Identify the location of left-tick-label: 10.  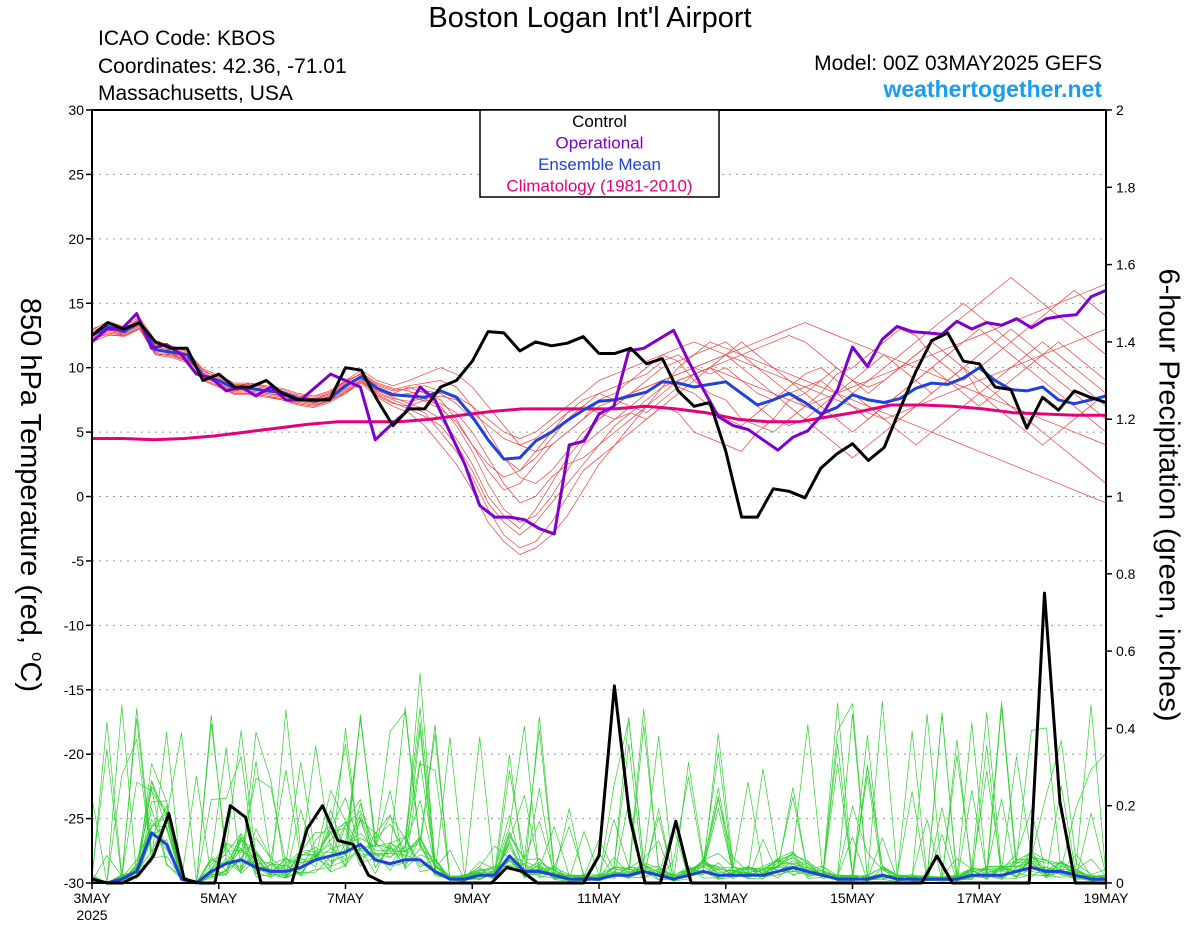
(76, 368).